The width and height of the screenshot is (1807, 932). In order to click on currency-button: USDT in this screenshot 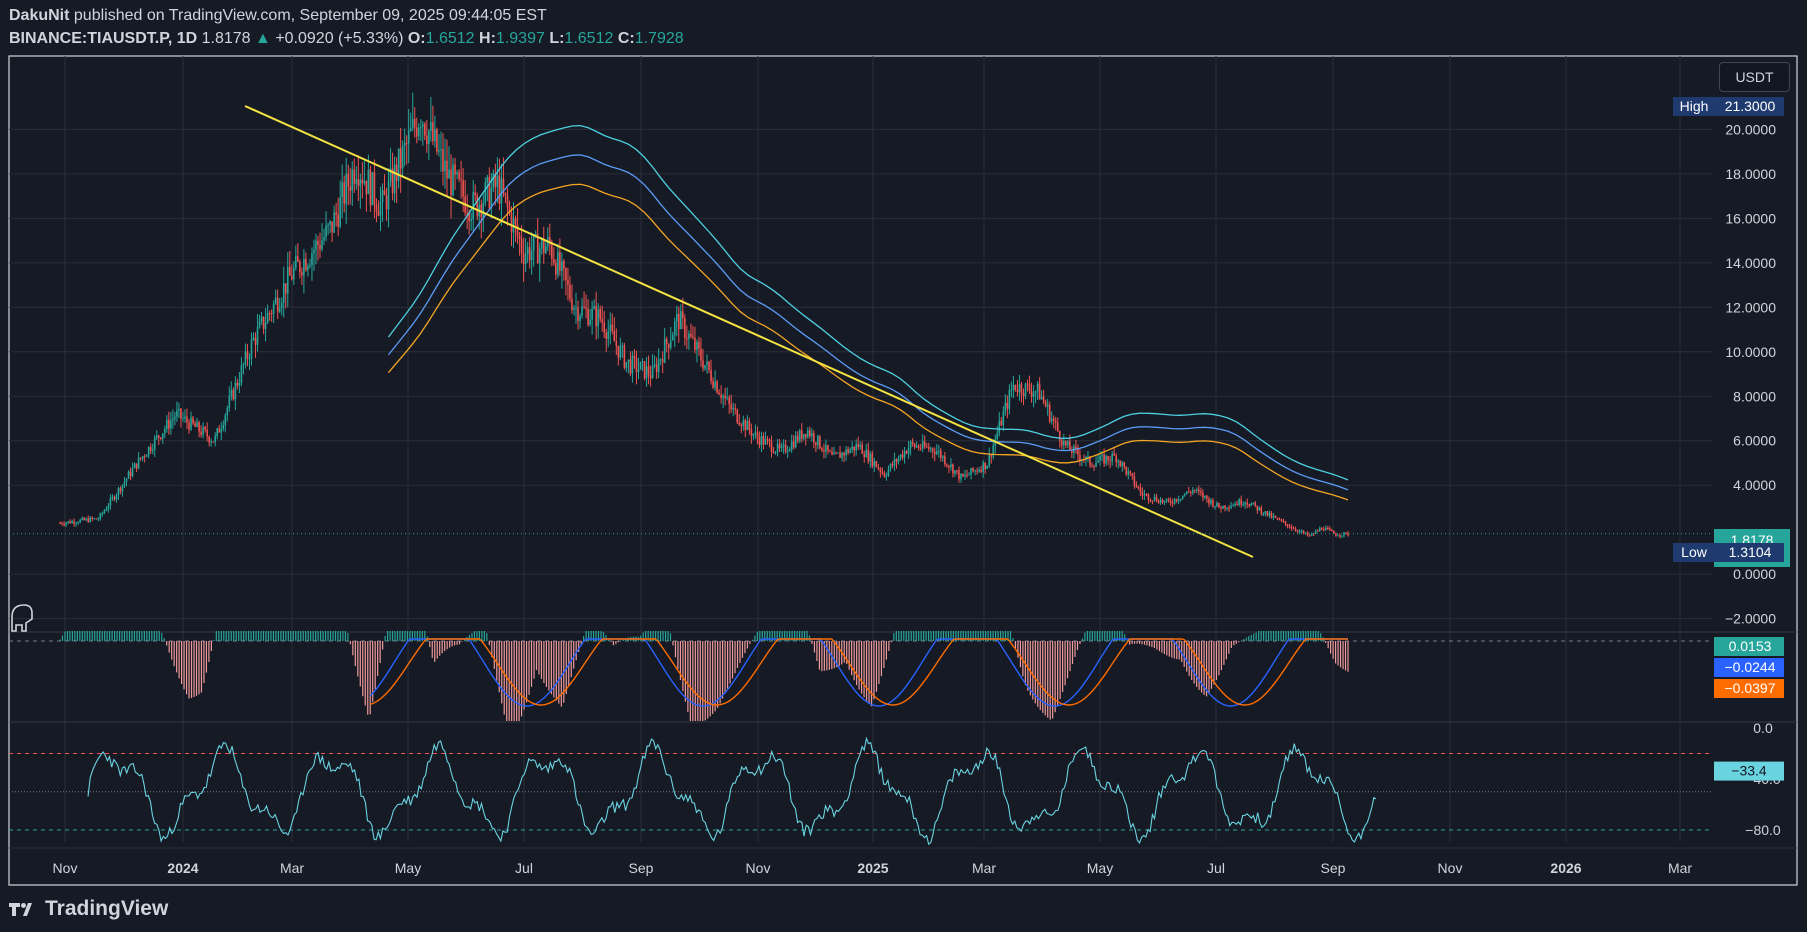, I will do `click(1754, 77)`.